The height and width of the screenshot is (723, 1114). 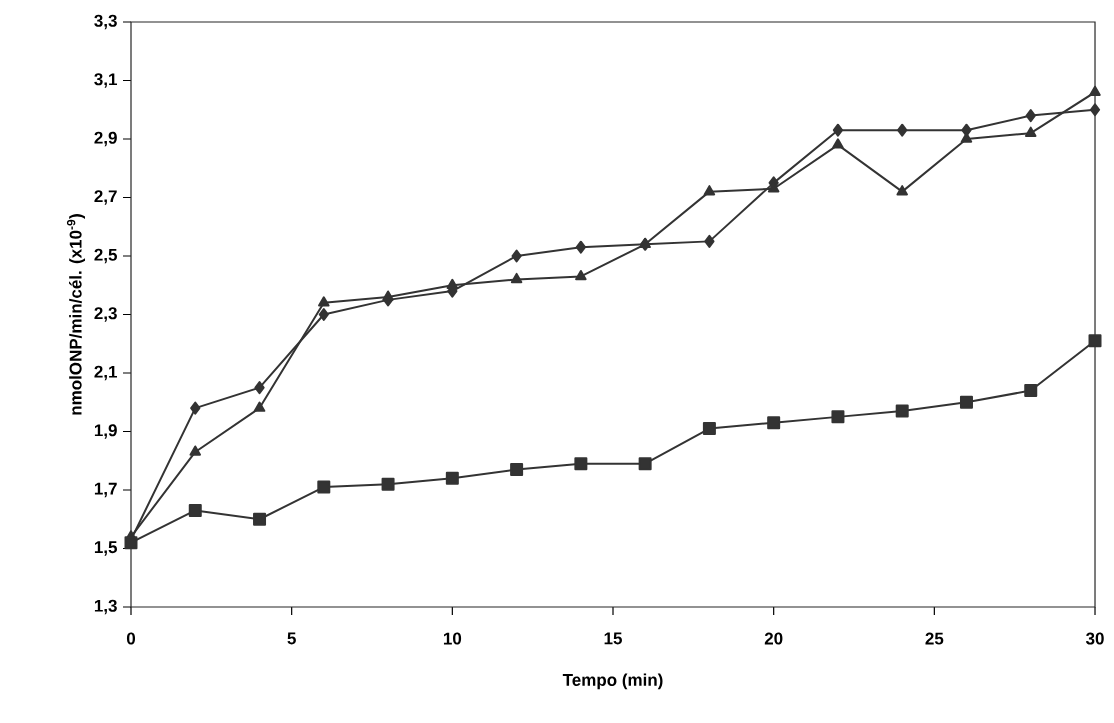 What do you see at coordinates (452, 638) in the screenshot?
I see `x-tick-label: 10` at bounding box center [452, 638].